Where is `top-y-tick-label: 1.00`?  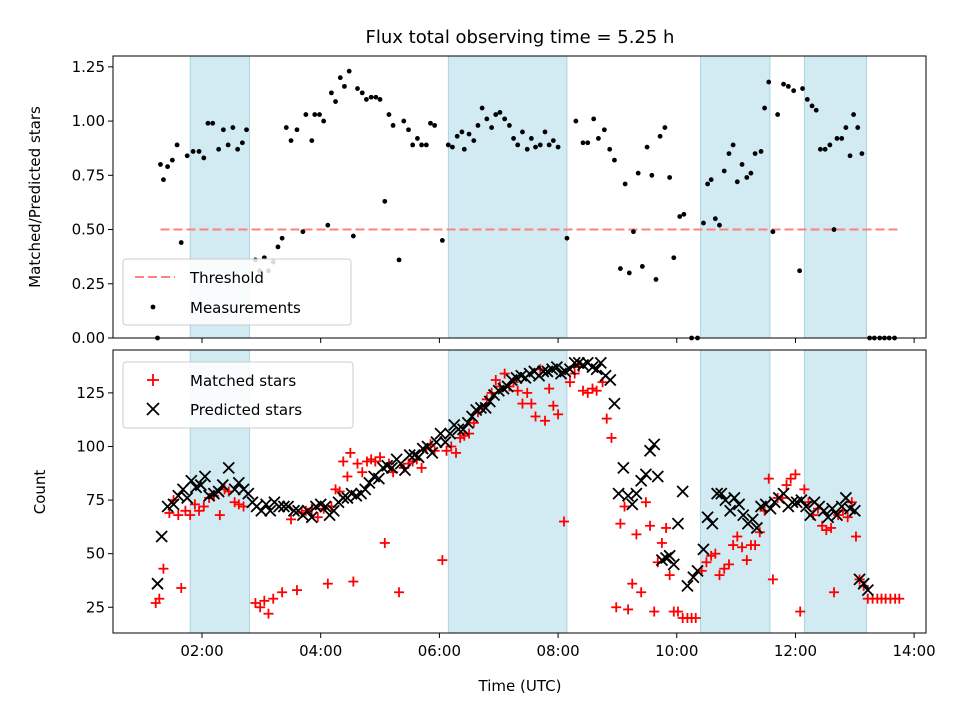
top-y-tick-label: 1.00 is located at coordinates (88, 121).